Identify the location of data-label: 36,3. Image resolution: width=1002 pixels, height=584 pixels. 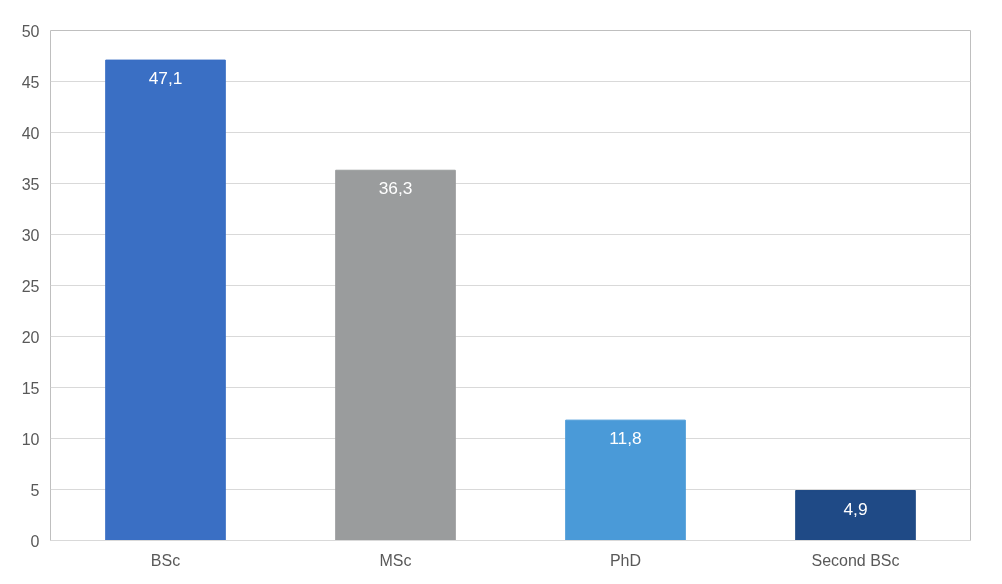
(395, 188).